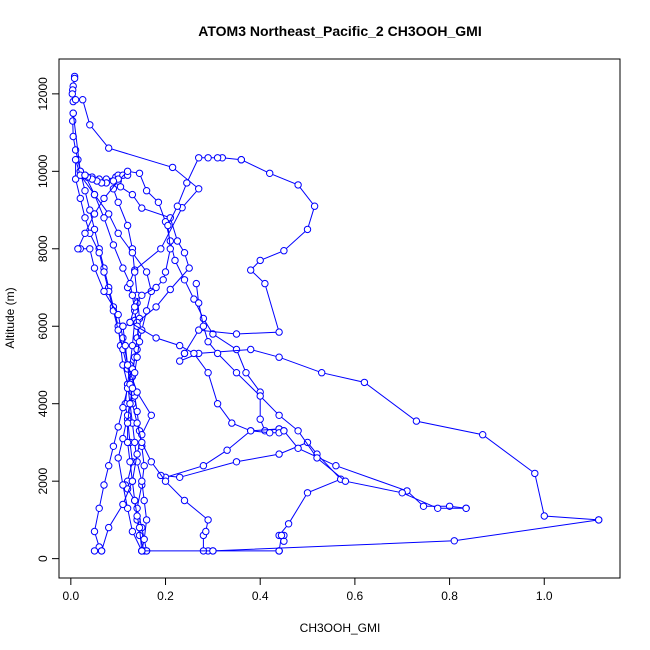 The width and height of the screenshot is (650, 650). What do you see at coordinates (340, 628) in the screenshot?
I see `x-axis-label: CH3OOH_GMI` at bounding box center [340, 628].